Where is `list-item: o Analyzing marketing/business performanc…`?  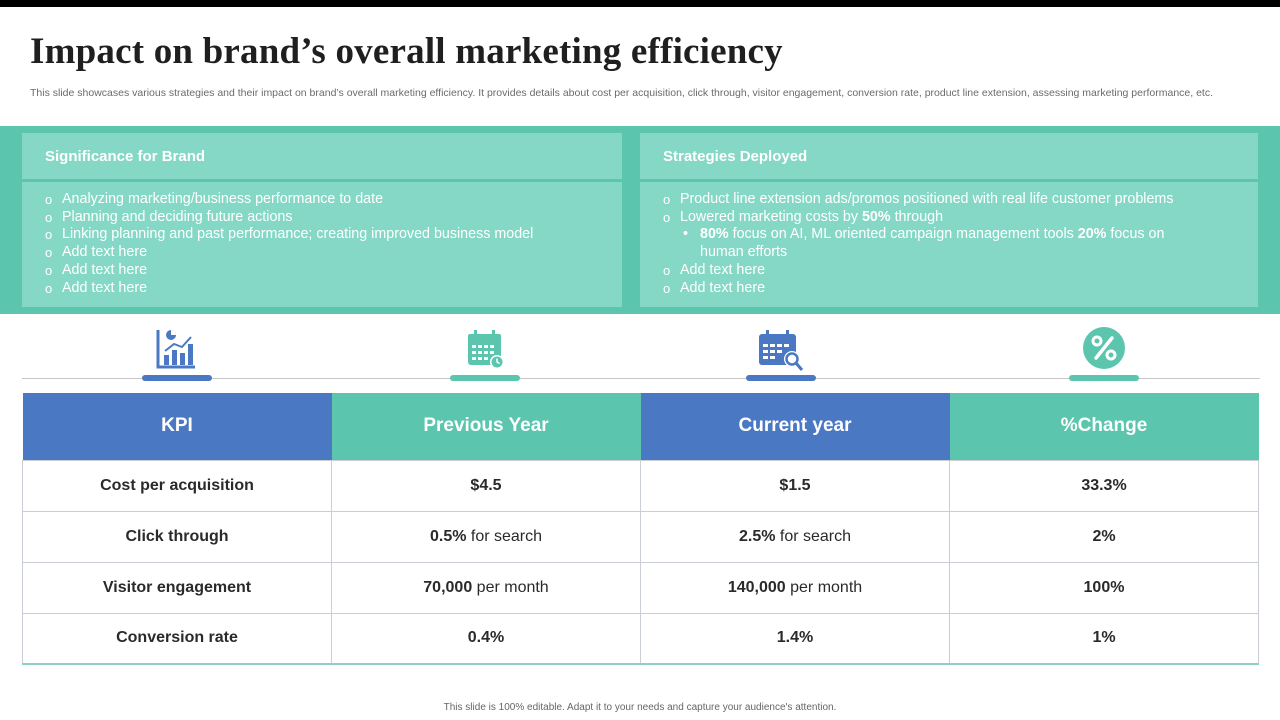 list-item: o Analyzing marketing/business performanc… is located at coordinates (214, 199).